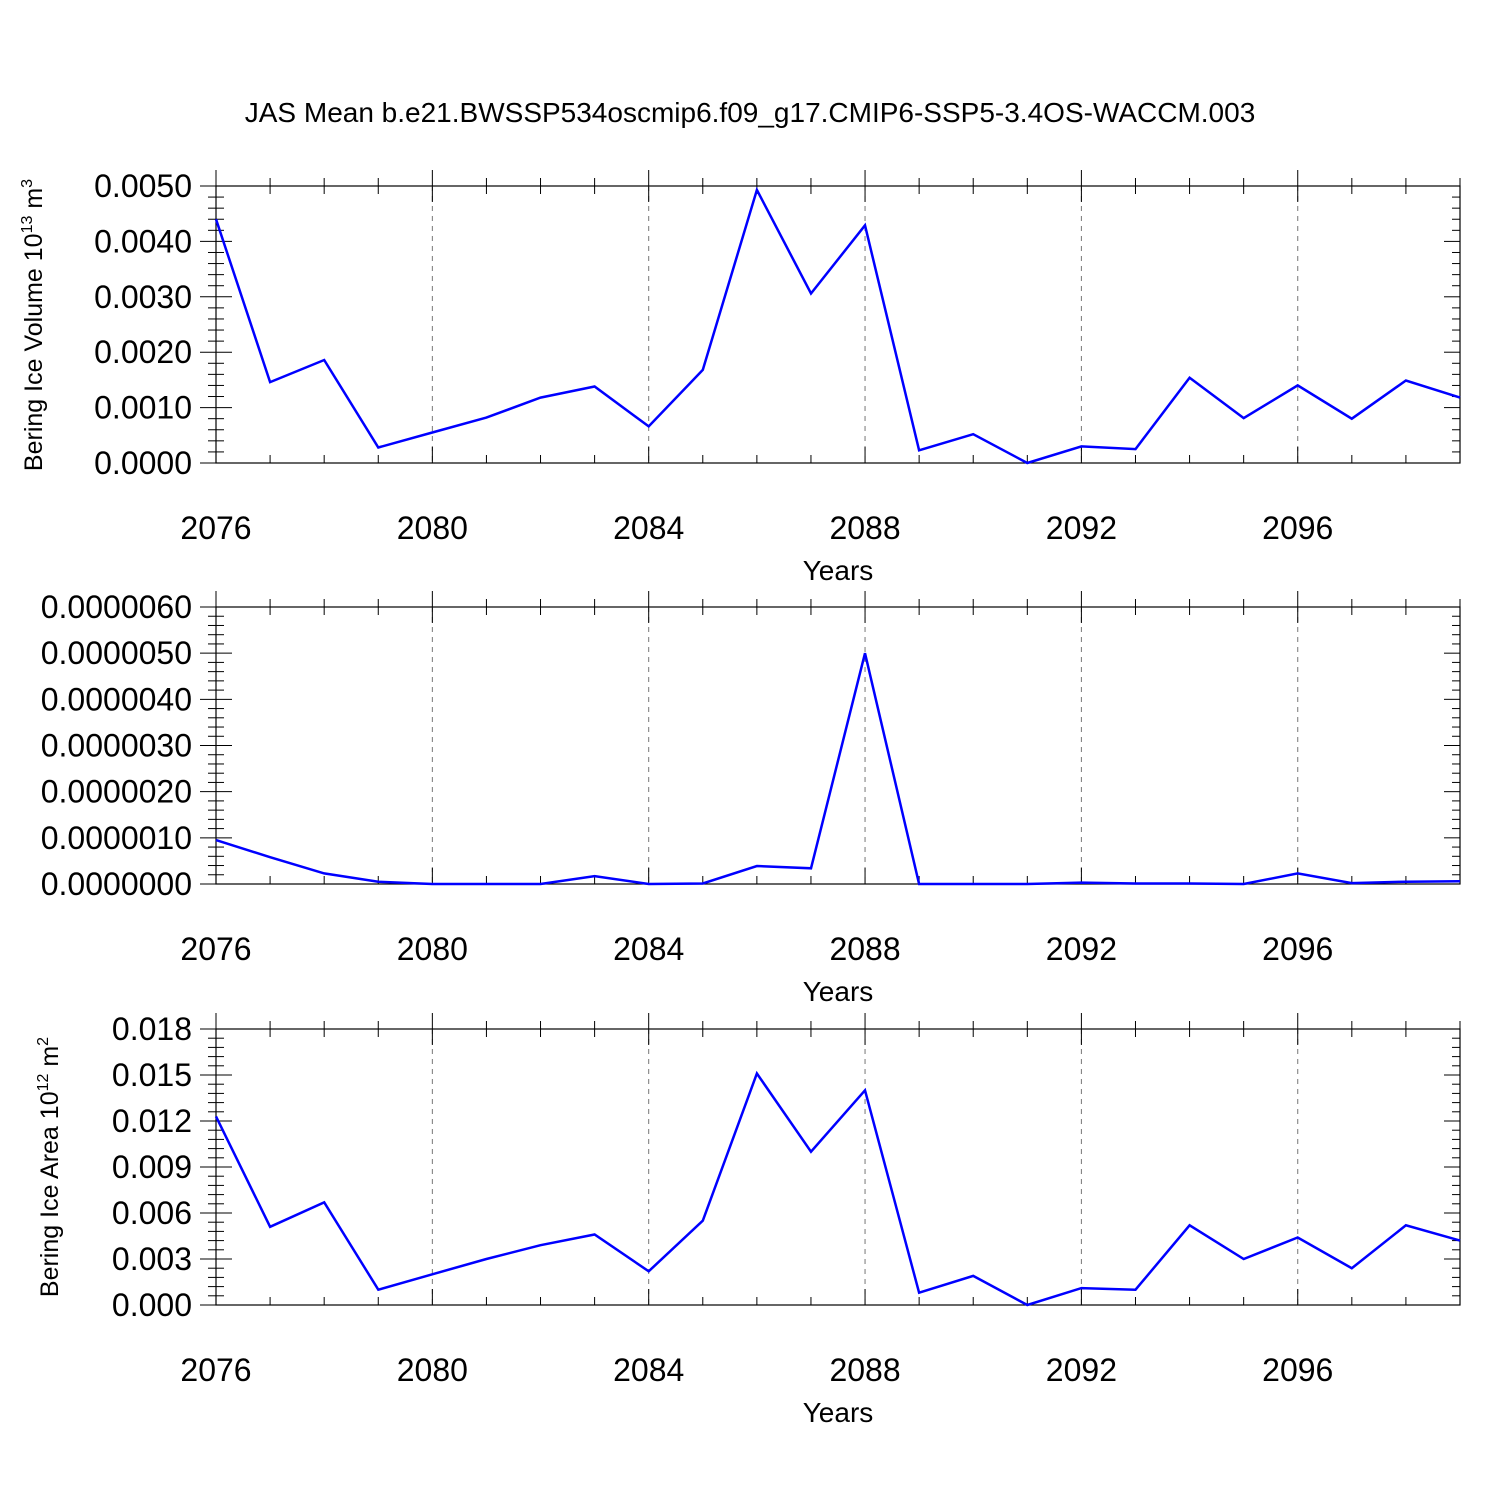  Describe the element at coordinates (143, 186) in the screenshot. I see `y-tick-label: 0.0050` at that location.